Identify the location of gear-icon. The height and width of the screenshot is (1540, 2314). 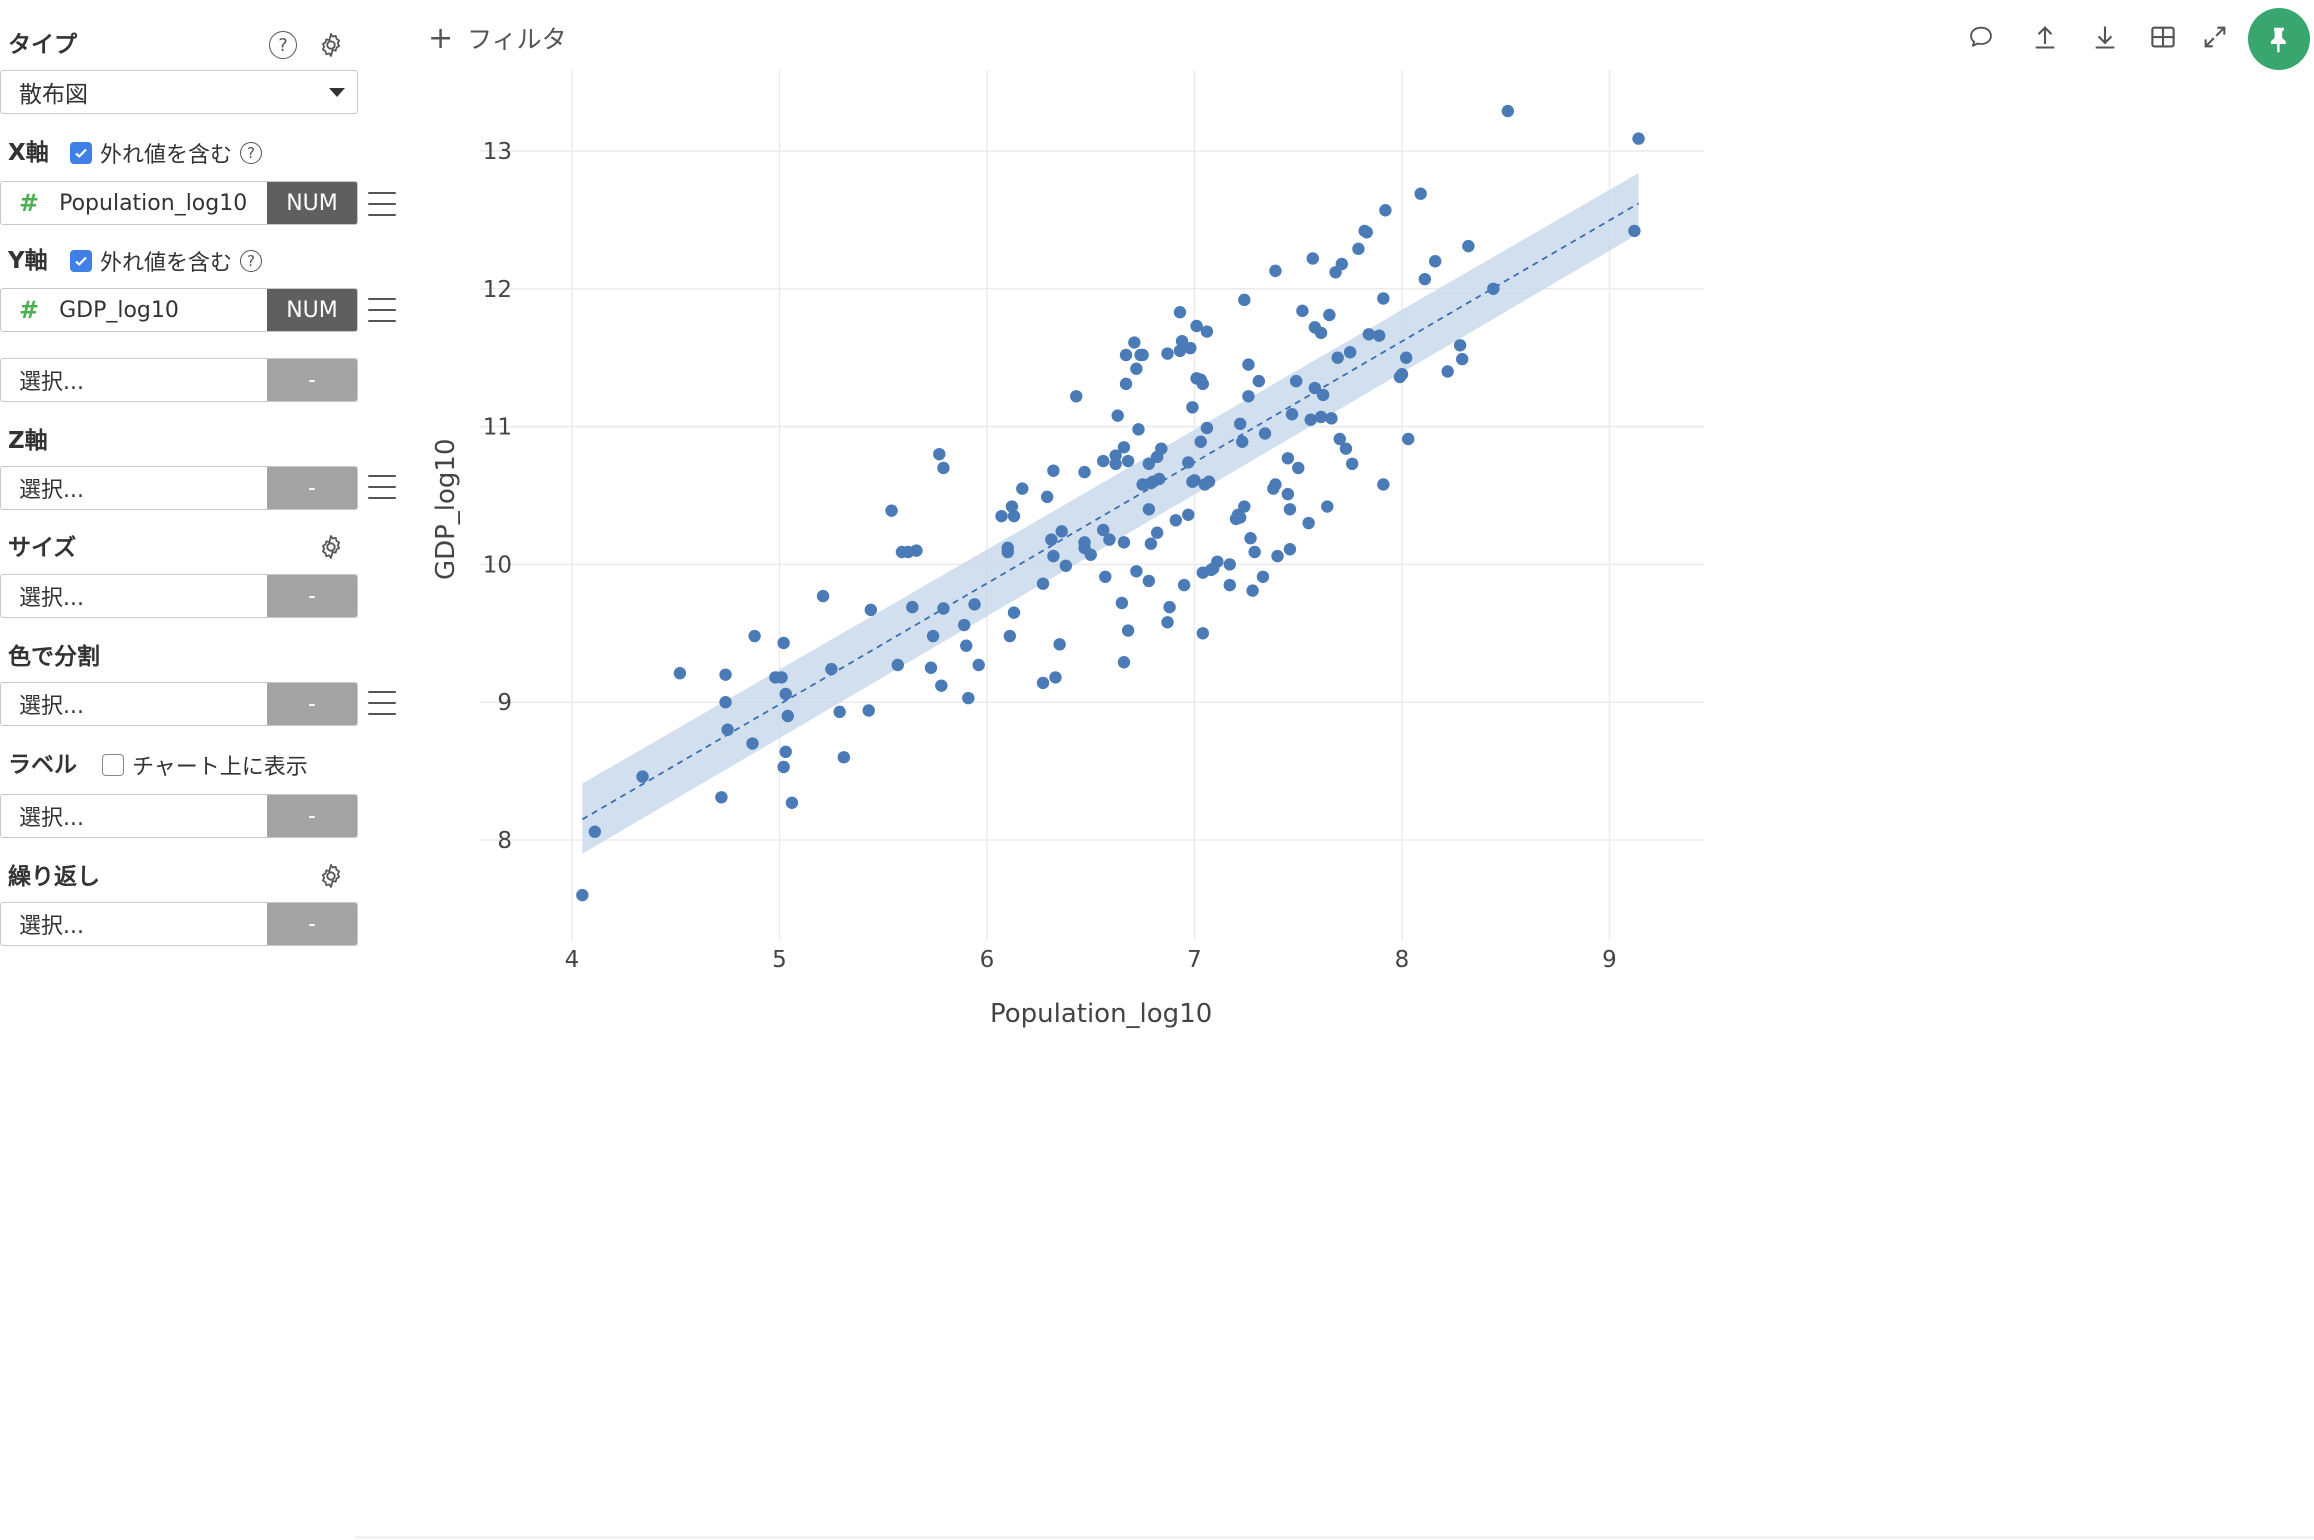
(331, 45).